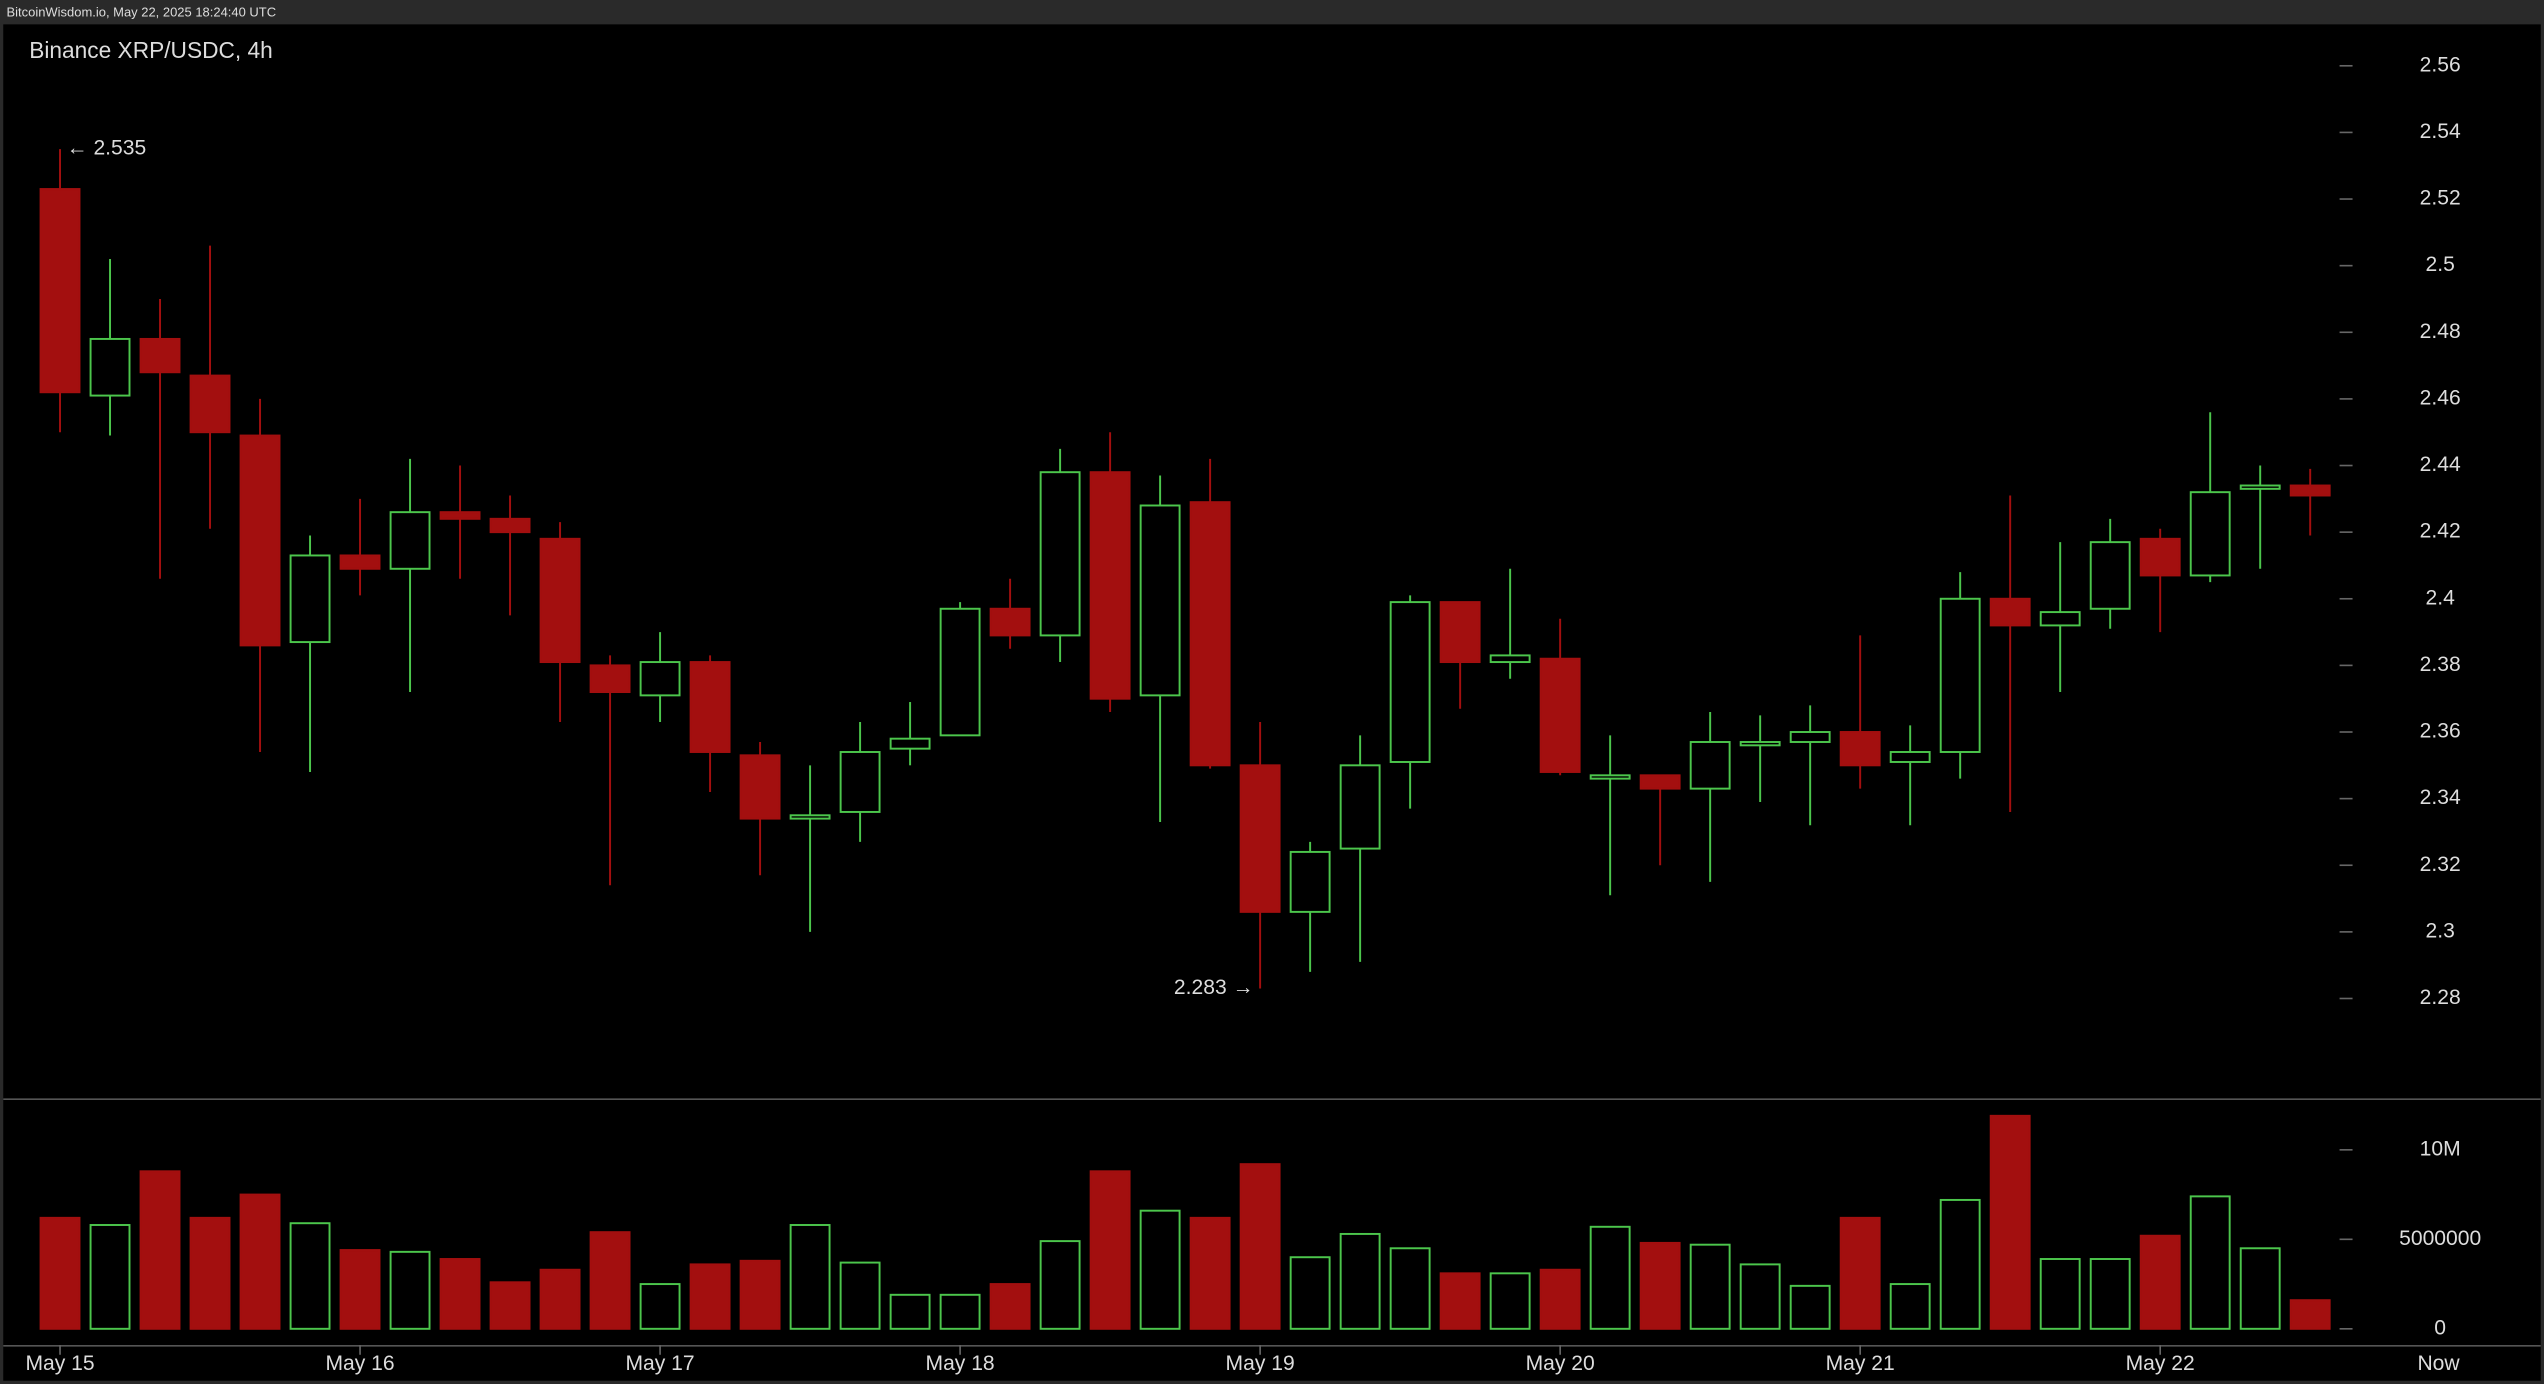 This screenshot has width=2544, height=1384. What do you see at coordinates (660, 1363) in the screenshot?
I see `x-tick-label: May 17` at bounding box center [660, 1363].